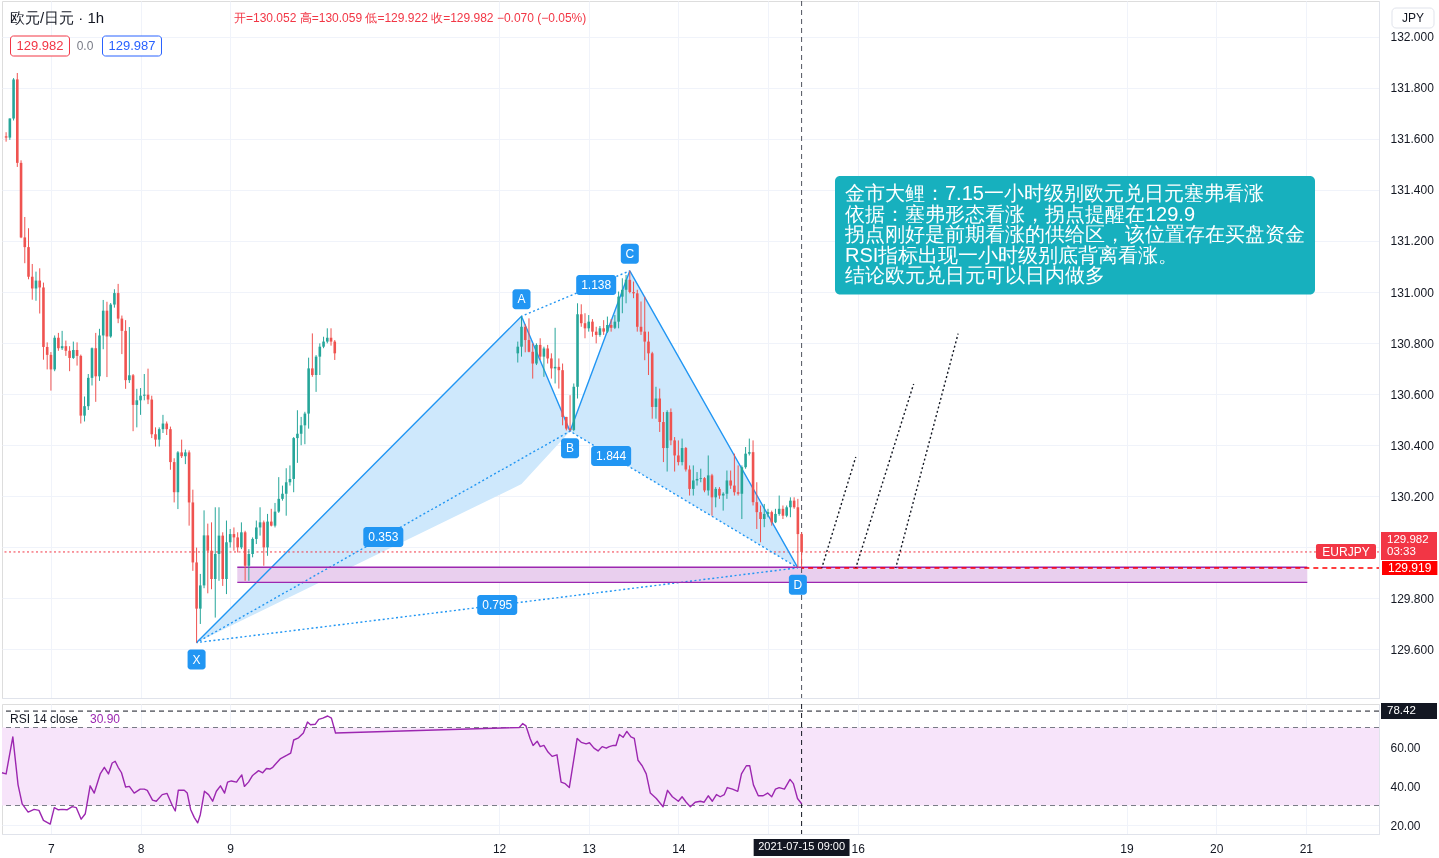 This screenshot has width=1439, height=858. What do you see at coordinates (497, 605) in the screenshot?
I see `annotation: 0.795` at bounding box center [497, 605].